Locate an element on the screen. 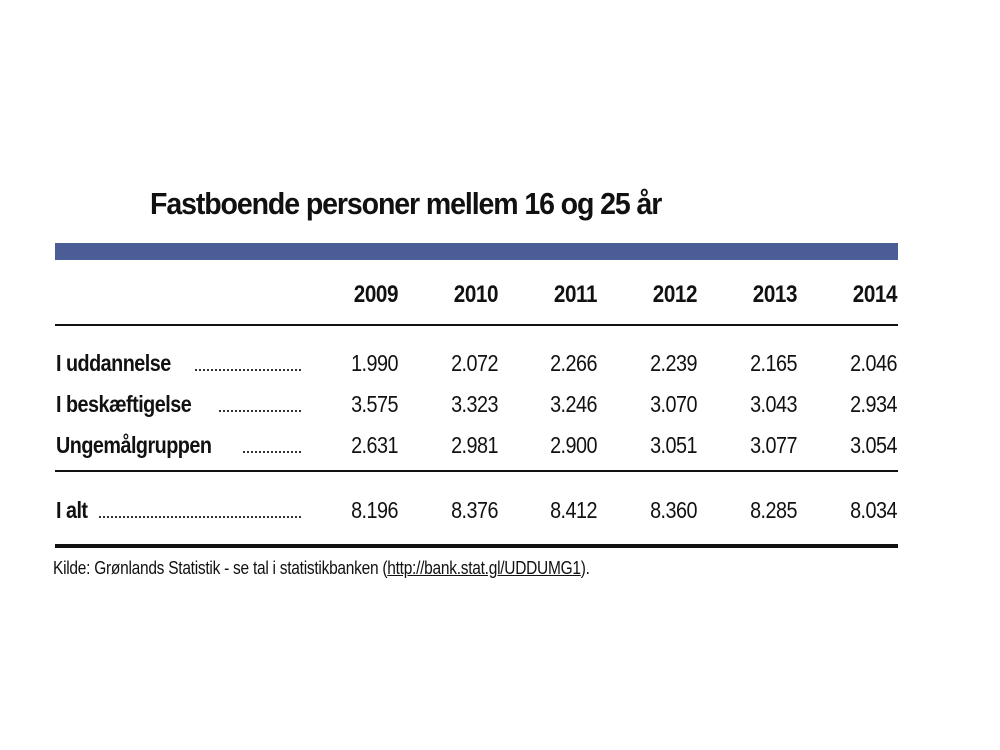  row-ungemaalgruppen-label: Ungemålgruppen is located at coordinates (178, 445).